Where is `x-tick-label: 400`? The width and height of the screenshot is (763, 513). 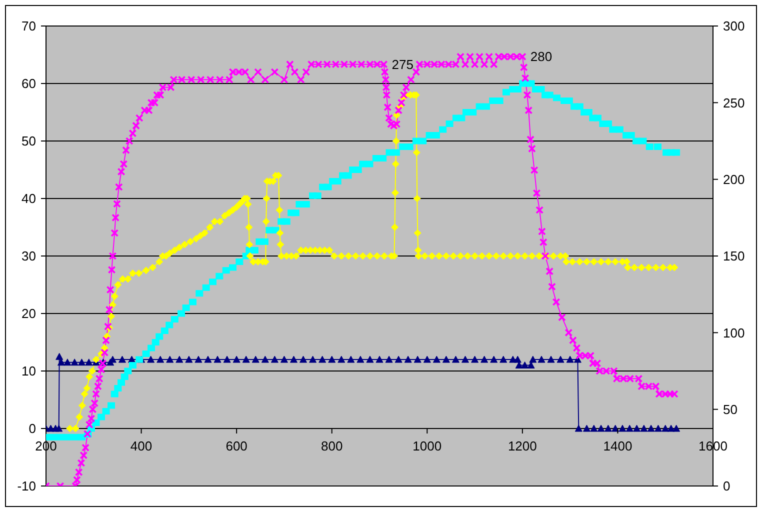 x-tick-label: 400 is located at coordinates (141, 446).